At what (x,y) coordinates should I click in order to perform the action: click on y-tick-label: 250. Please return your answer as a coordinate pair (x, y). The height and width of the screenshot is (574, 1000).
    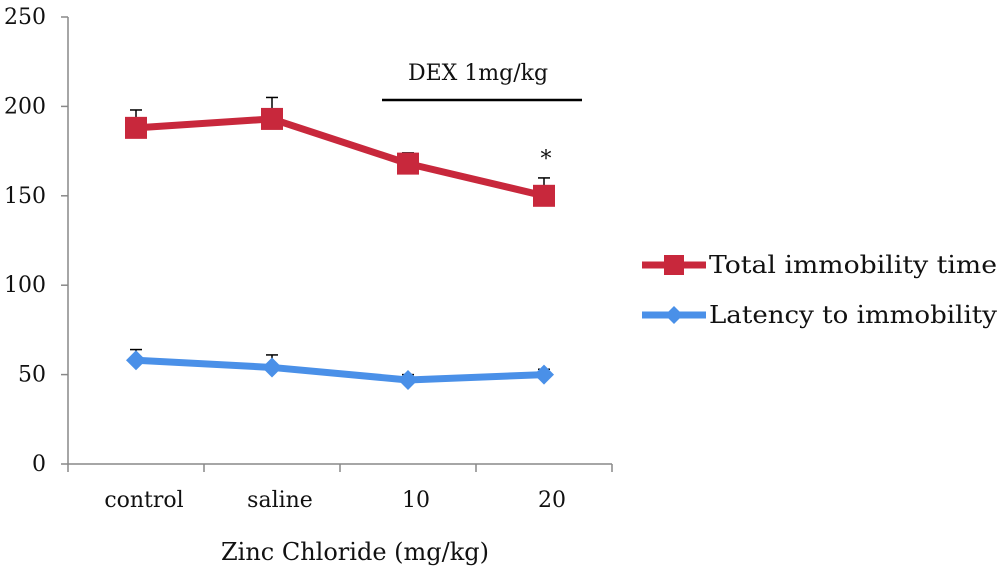
    Looking at the image, I should click on (25, 17).